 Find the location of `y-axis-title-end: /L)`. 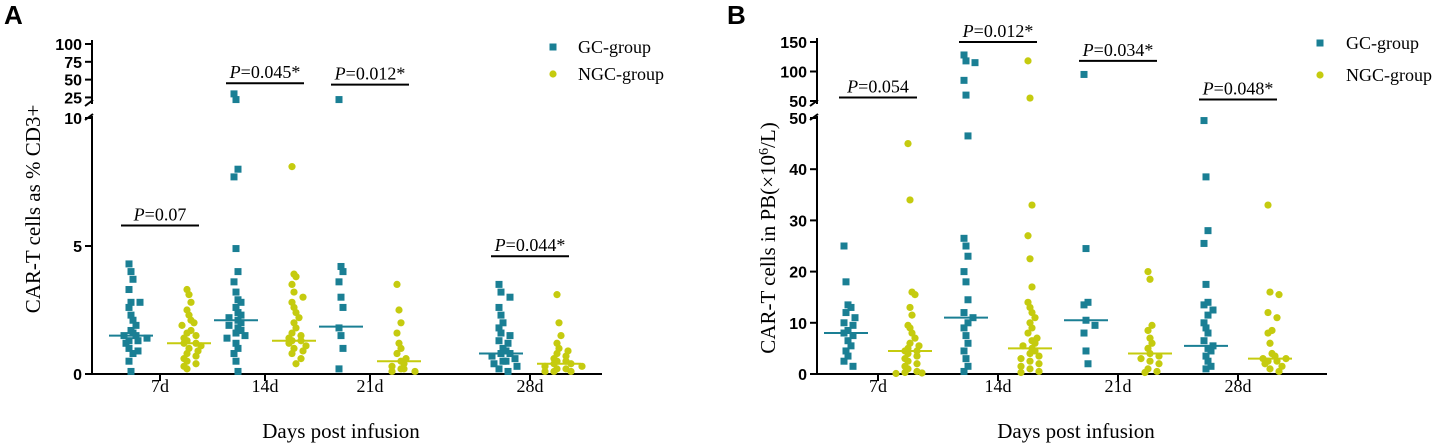

y-axis-title-end: /L) is located at coordinates (768, 135).